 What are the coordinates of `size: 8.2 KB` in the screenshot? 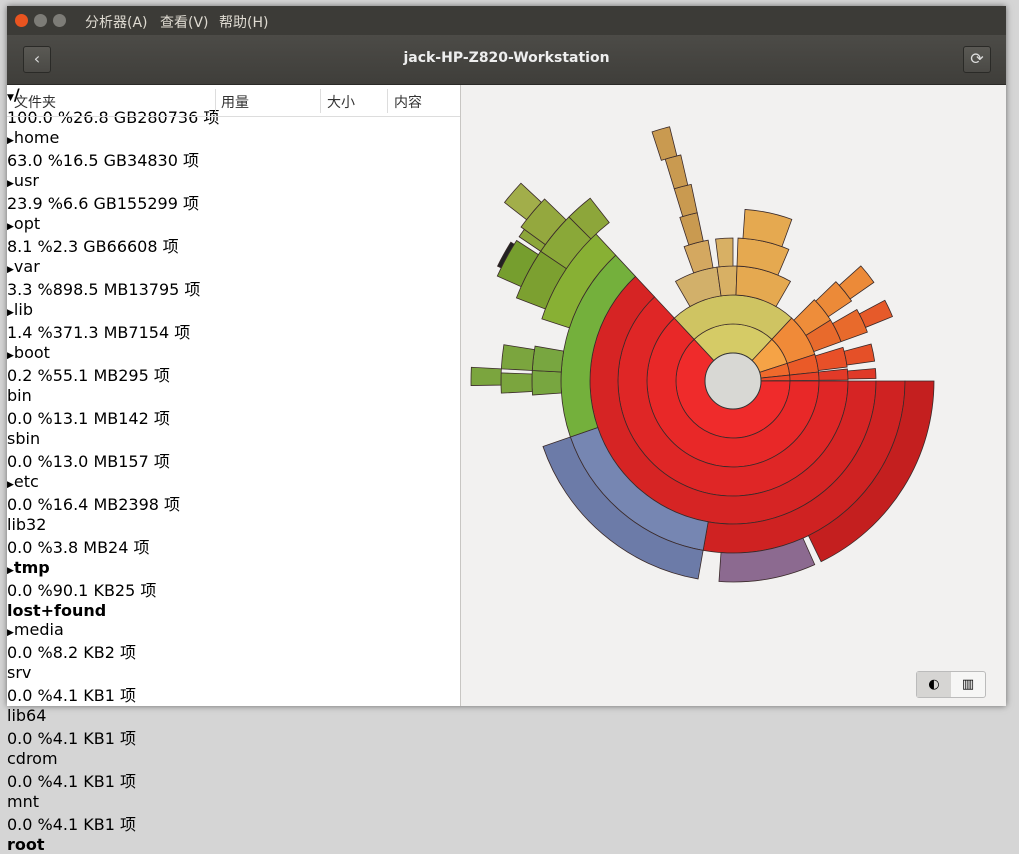 It's located at (78, 652).